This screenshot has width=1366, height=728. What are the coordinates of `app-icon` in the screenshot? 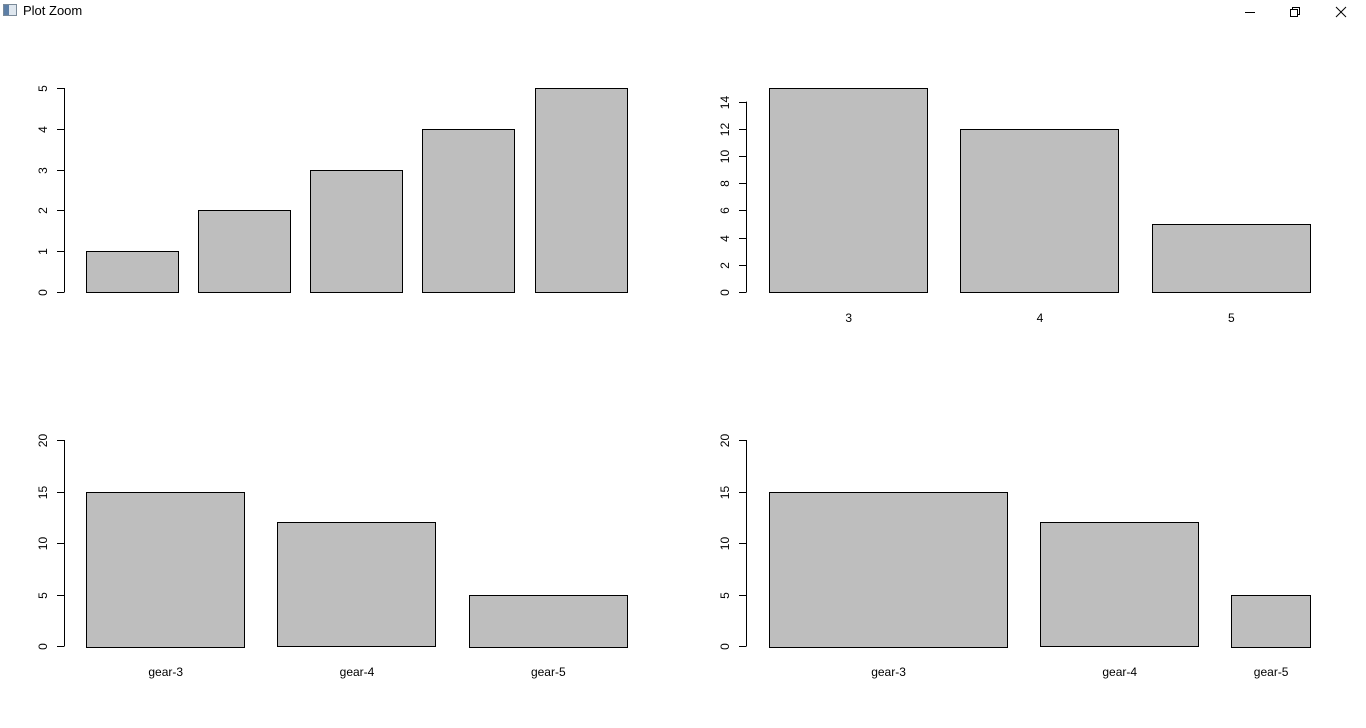 It's located at (10, 10).